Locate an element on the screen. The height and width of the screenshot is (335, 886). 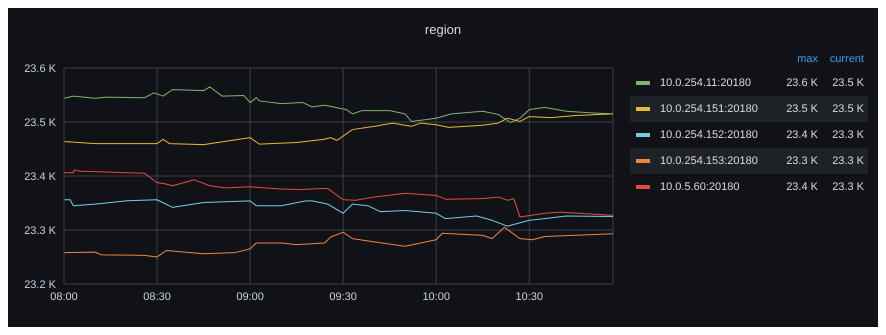
legend-label: 10.0.254.11:20180 is located at coordinates (706, 83).